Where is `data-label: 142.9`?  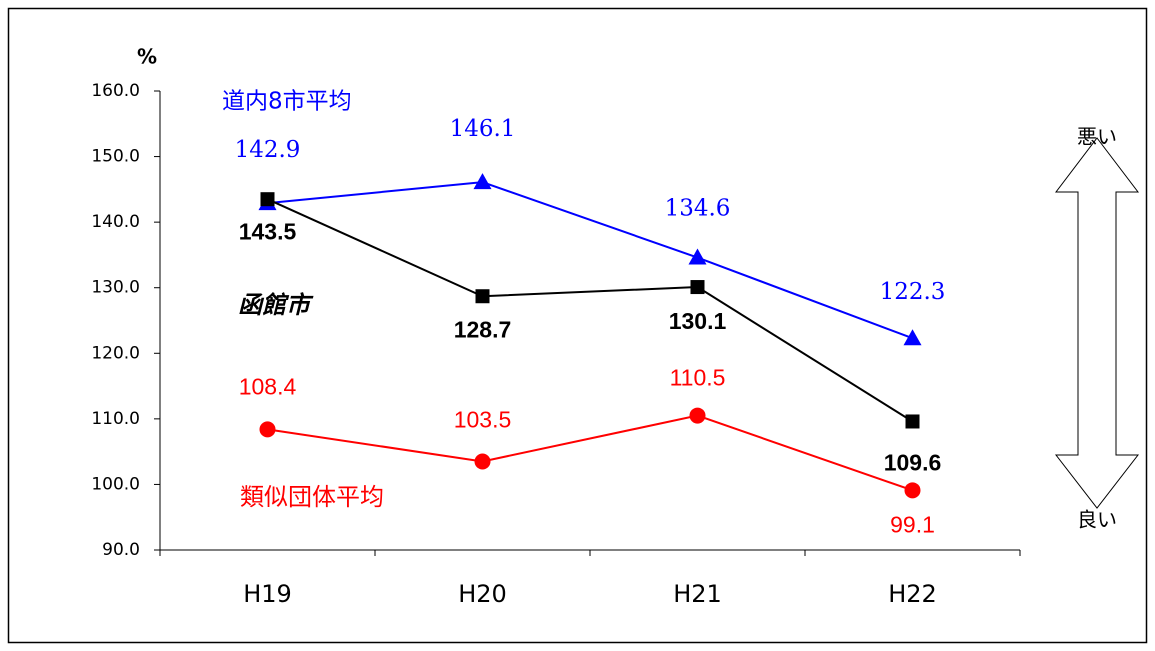 data-label: 142.9 is located at coordinates (268, 150).